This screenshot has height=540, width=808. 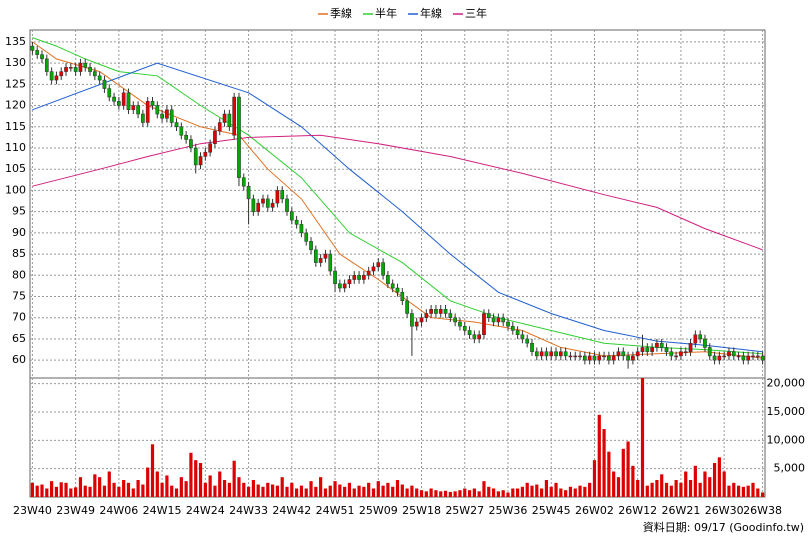 What do you see at coordinates (19, 338) in the screenshot?
I see `y-tick-label: 65` at bounding box center [19, 338].